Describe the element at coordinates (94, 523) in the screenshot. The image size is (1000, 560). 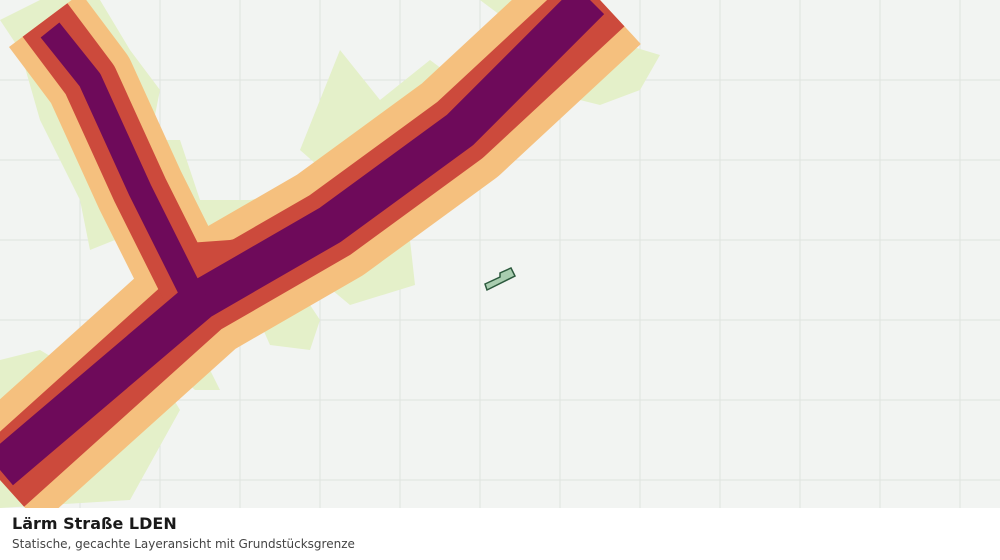
I see `map-title: Lärm Straße LDEN` at that location.